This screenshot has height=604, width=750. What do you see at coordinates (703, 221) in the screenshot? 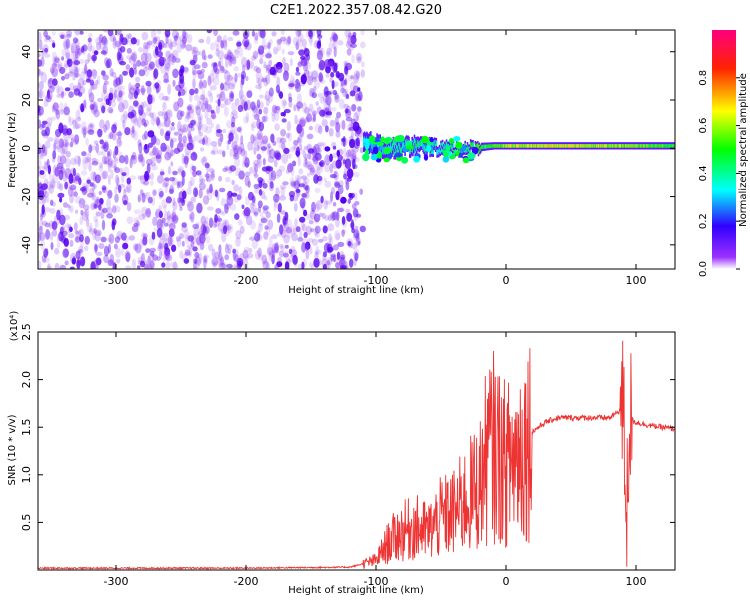
I see `colorbar-tick-label: 0.2` at bounding box center [703, 221].